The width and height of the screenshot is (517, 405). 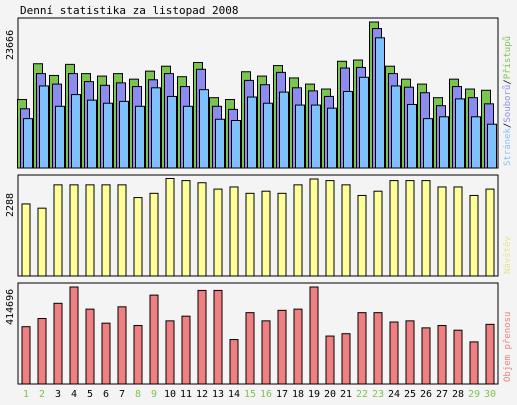 What do you see at coordinates (268, 135) in the screenshot?
I see `bar-Stránek-16` at bounding box center [268, 135].